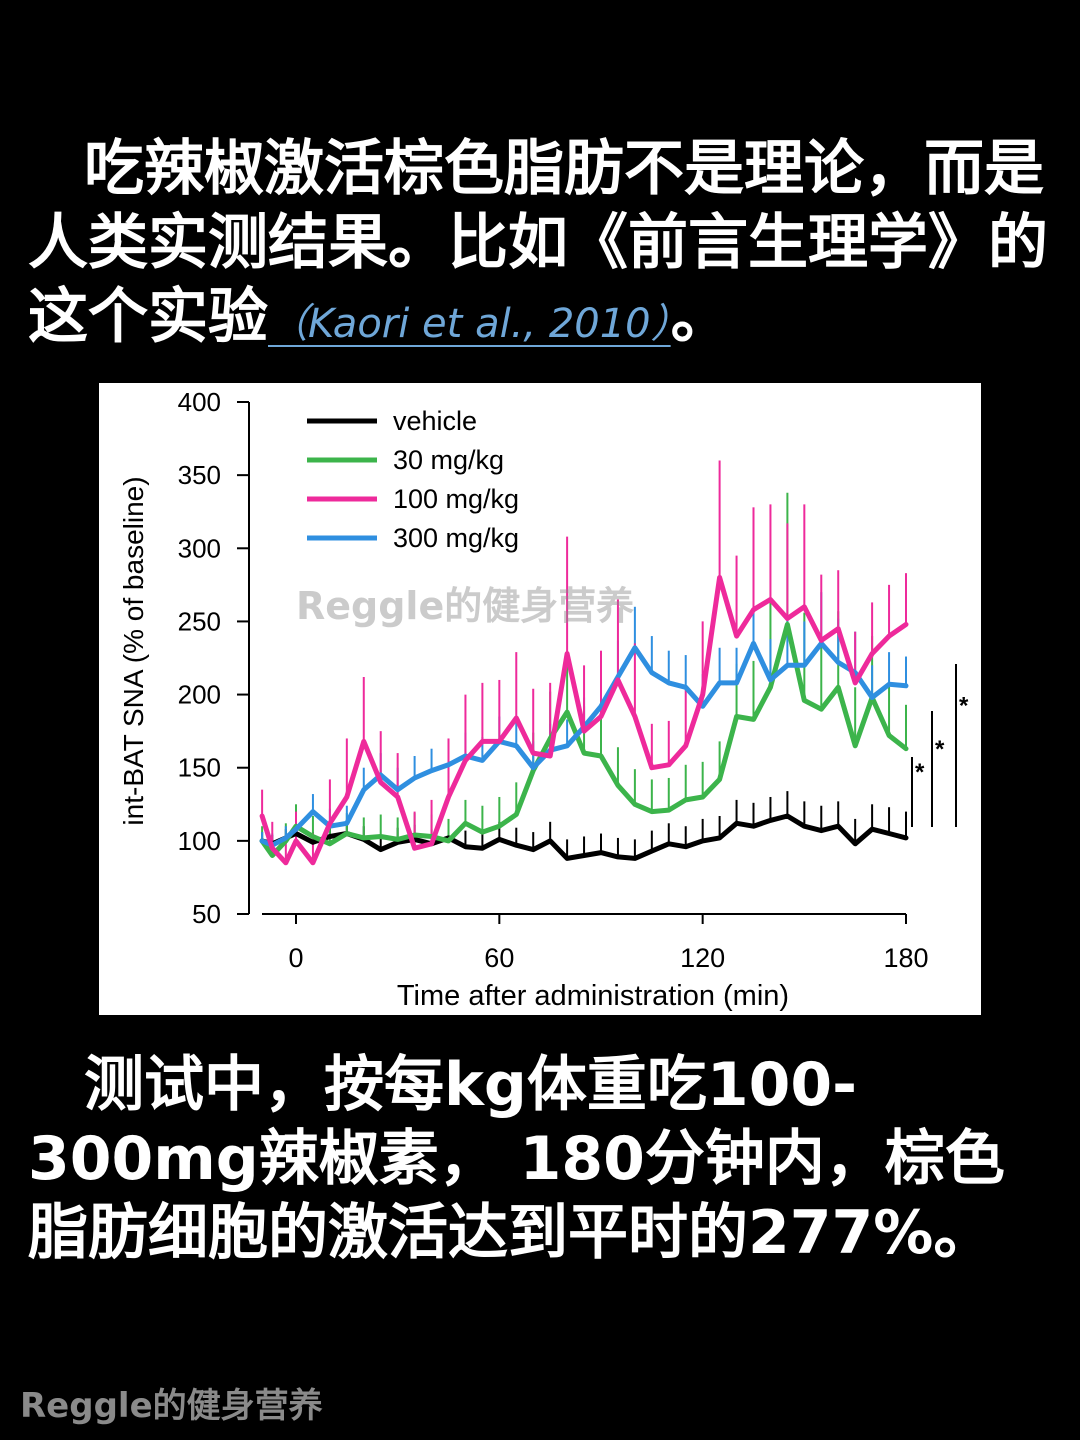 The width and height of the screenshot is (1080, 1440). I want to click on x-tick-label: 120, so click(702, 958).